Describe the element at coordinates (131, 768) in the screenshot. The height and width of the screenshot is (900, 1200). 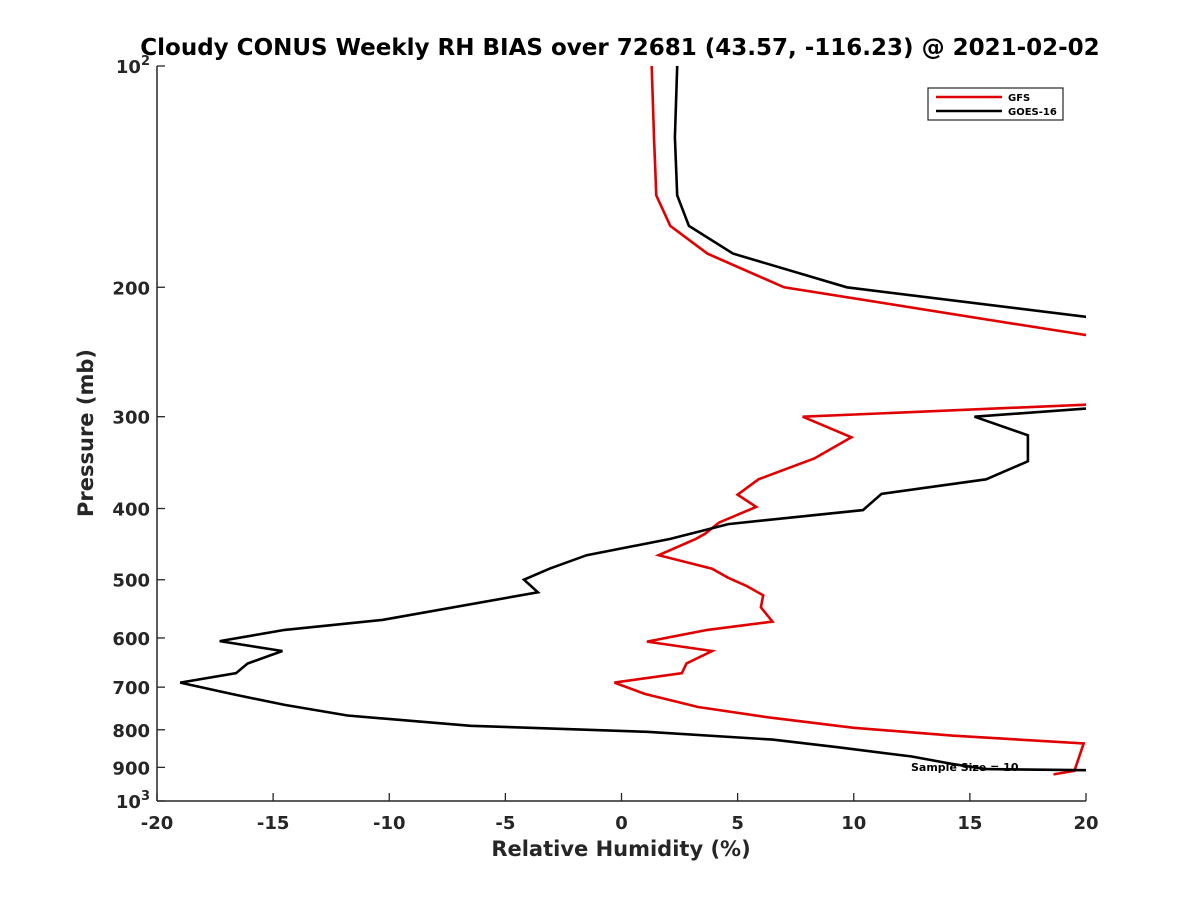
I see `y-tick-label: 900` at that location.